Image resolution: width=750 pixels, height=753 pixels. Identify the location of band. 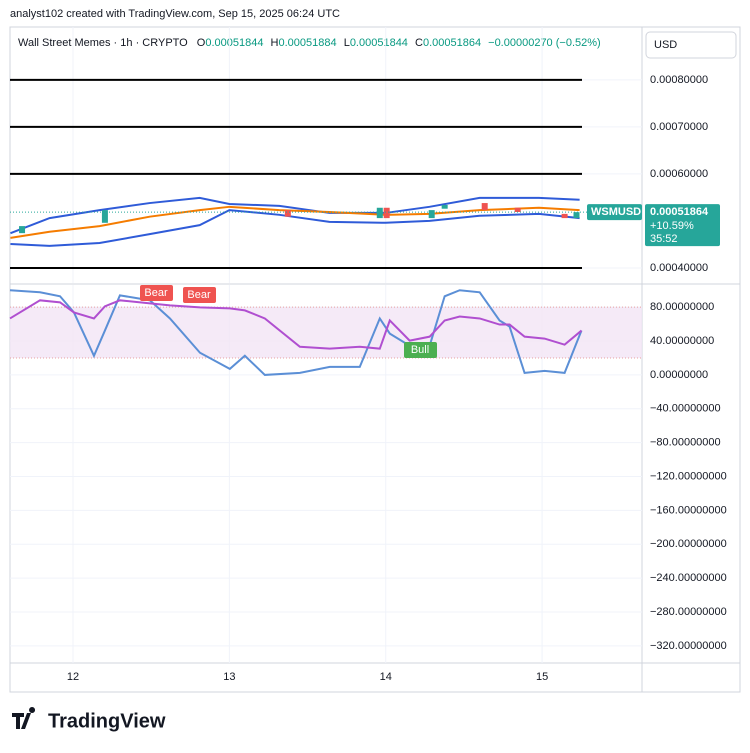
(326, 332).